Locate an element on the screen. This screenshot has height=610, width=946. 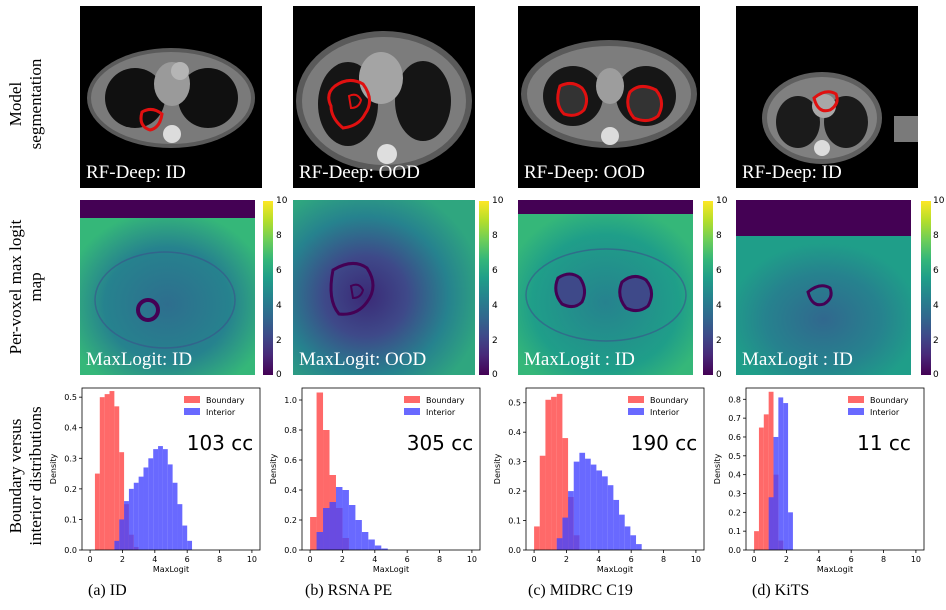
row-label-maxlogit: Per-voxel max logit map is located at coordinates (26, 287).